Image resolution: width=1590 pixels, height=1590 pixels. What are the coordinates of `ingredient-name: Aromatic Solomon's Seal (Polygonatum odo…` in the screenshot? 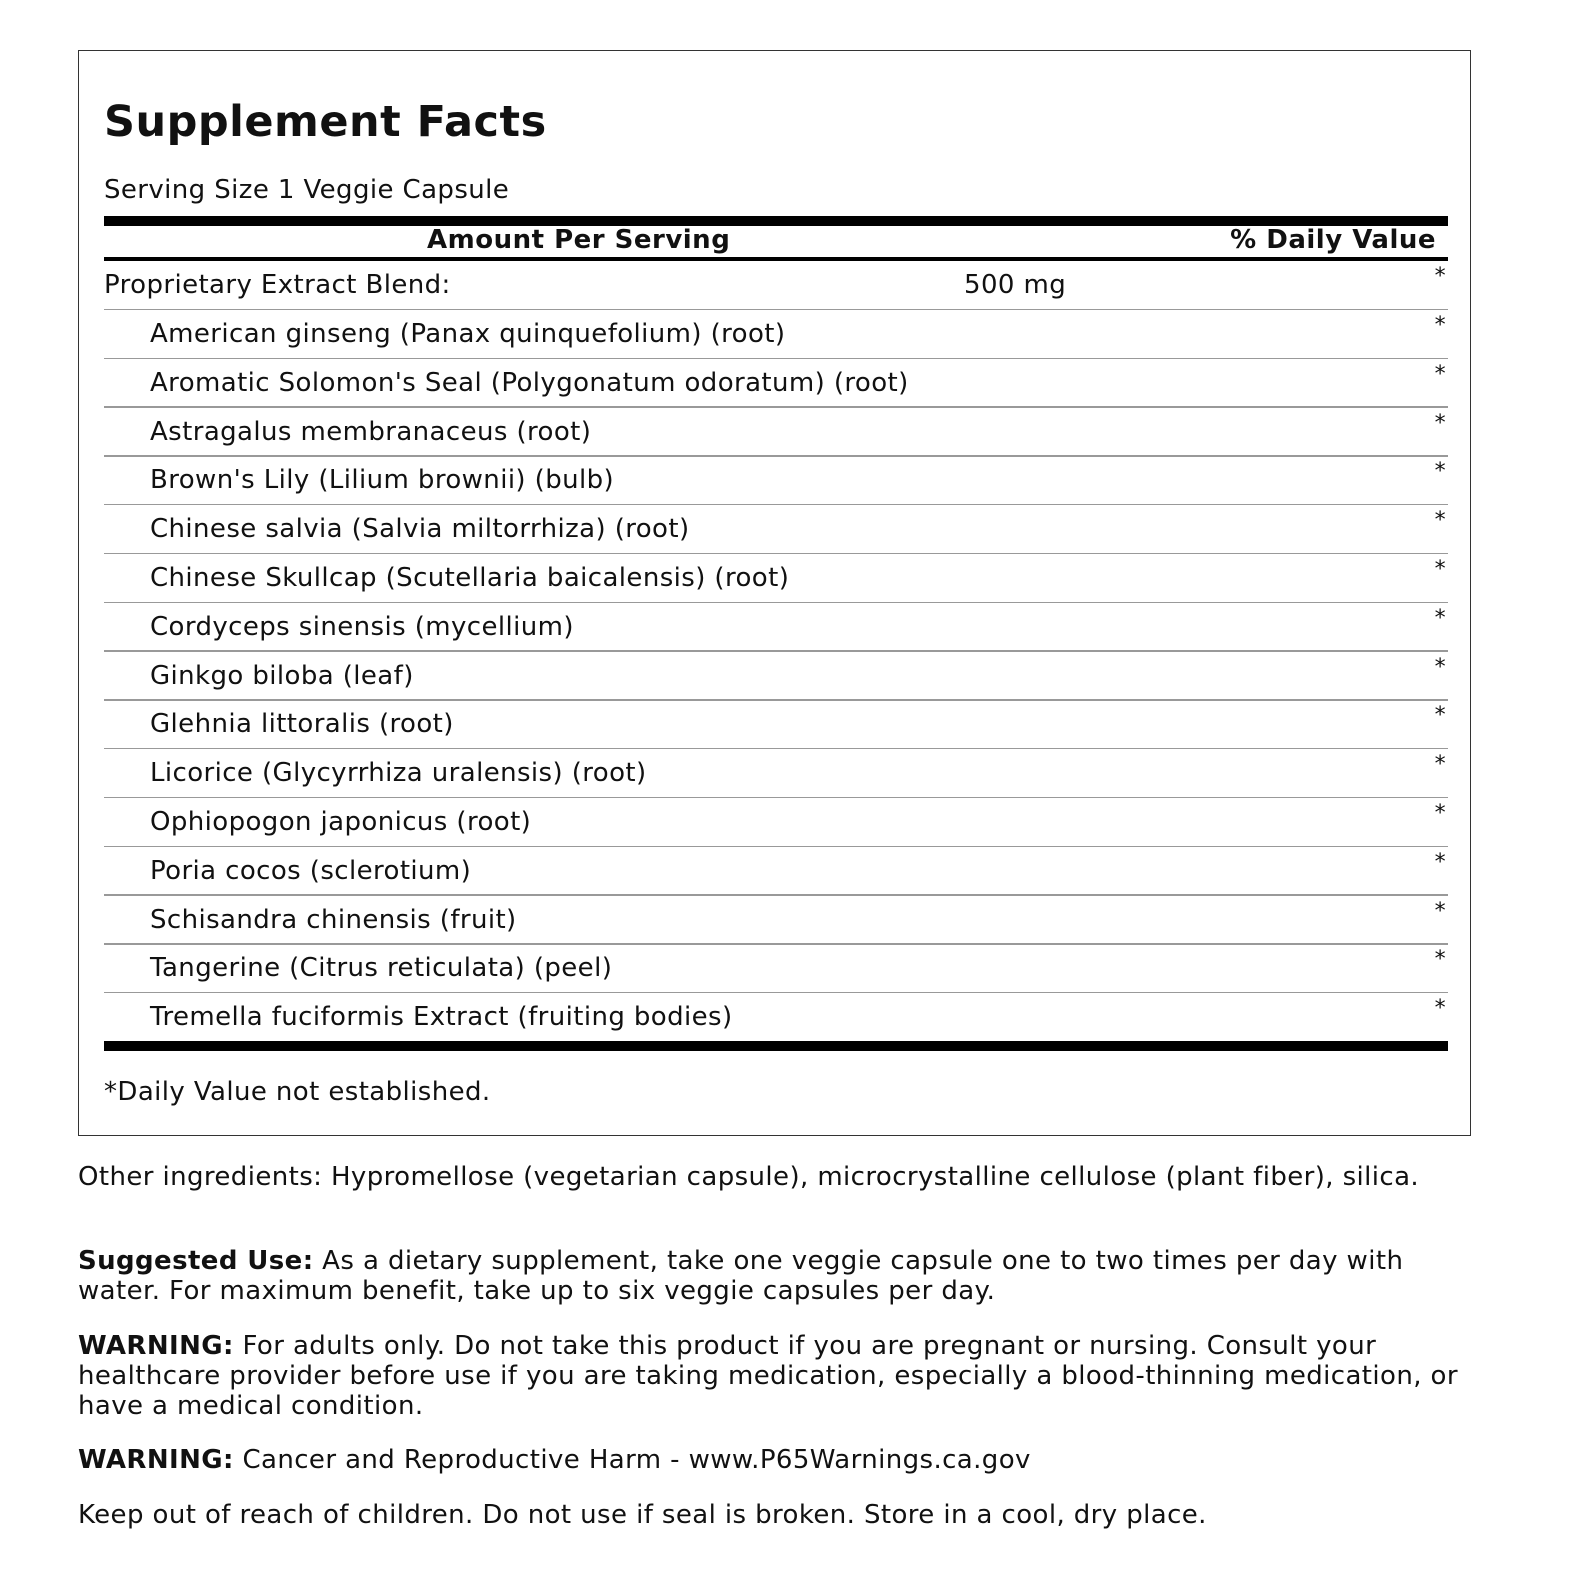 It's located at (529, 382).